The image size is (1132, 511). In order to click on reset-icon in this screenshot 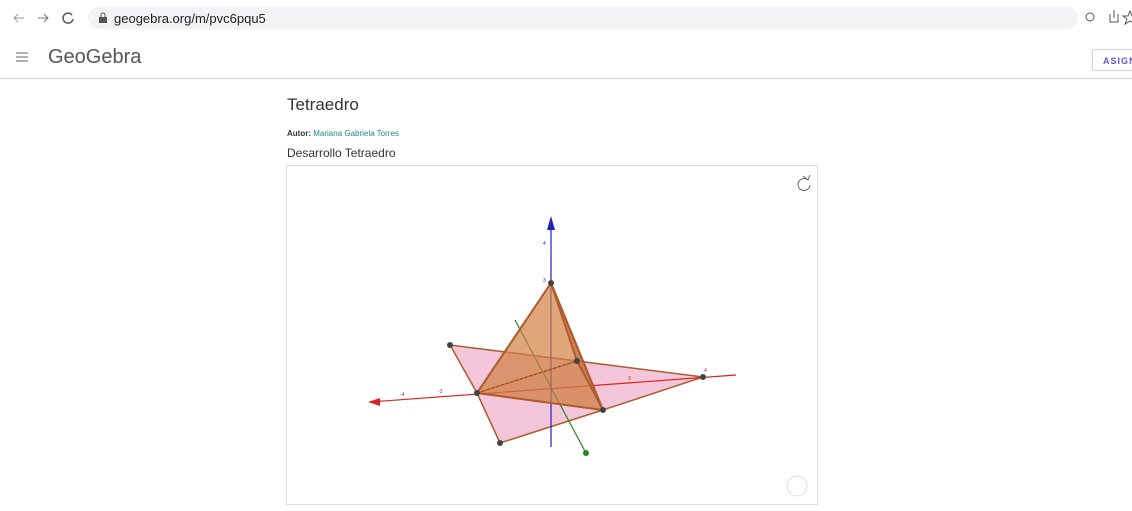, I will do `click(804, 182)`.